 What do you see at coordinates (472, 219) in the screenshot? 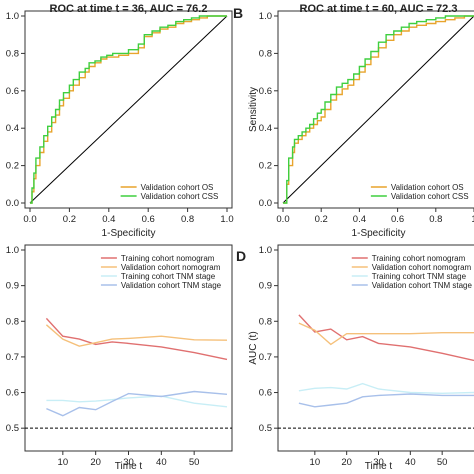
I see `x-tick-label: 1` at bounding box center [472, 219].